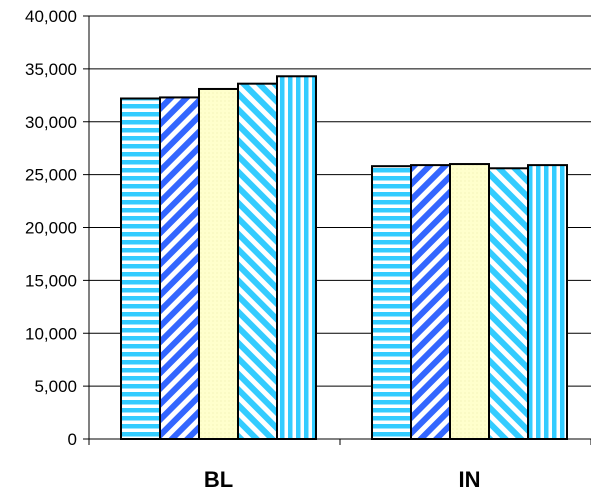 The height and width of the screenshot is (493, 591). Describe the element at coordinates (51, 16) in the screenshot. I see `y-tick-label: 40,000` at that location.